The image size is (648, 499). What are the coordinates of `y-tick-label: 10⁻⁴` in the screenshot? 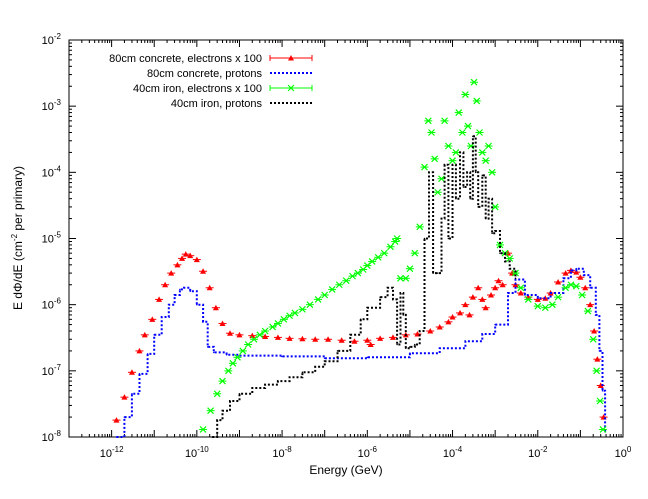 It's located at (52, 171).